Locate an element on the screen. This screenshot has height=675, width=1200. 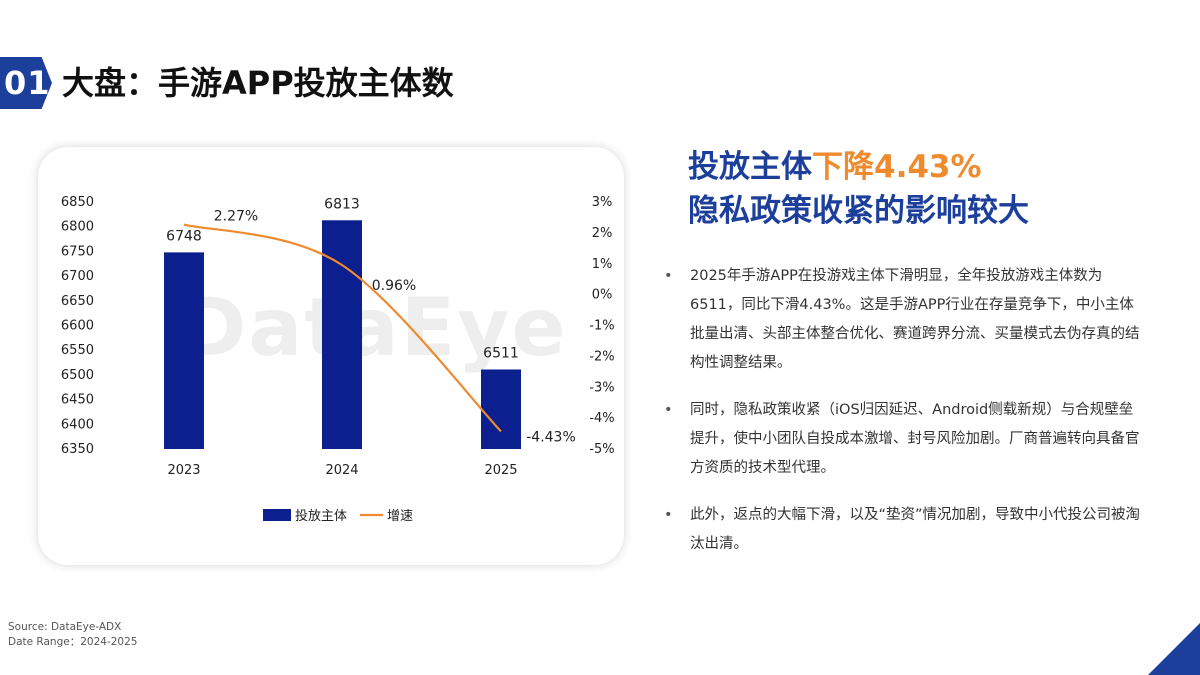
left-axis-tick-label: 6450 is located at coordinates (77, 400).